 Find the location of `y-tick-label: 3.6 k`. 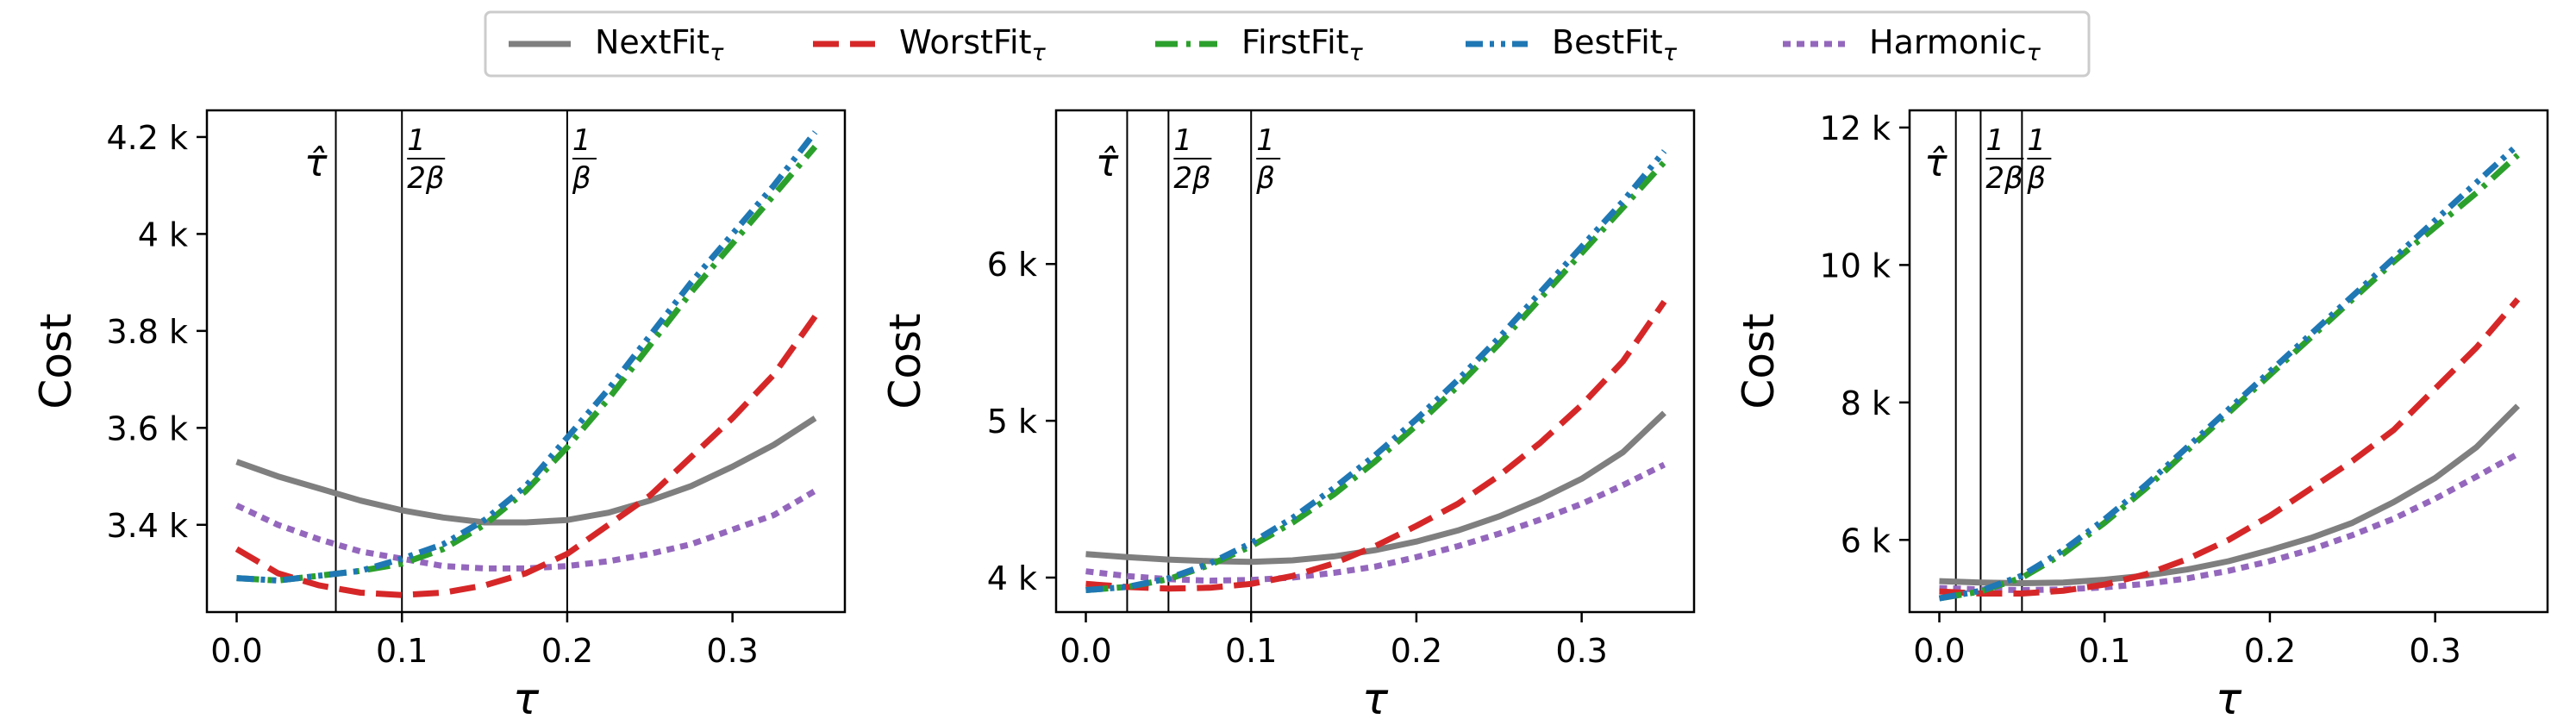

y-tick-label: 3.6 k is located at coordinates (147, 428).